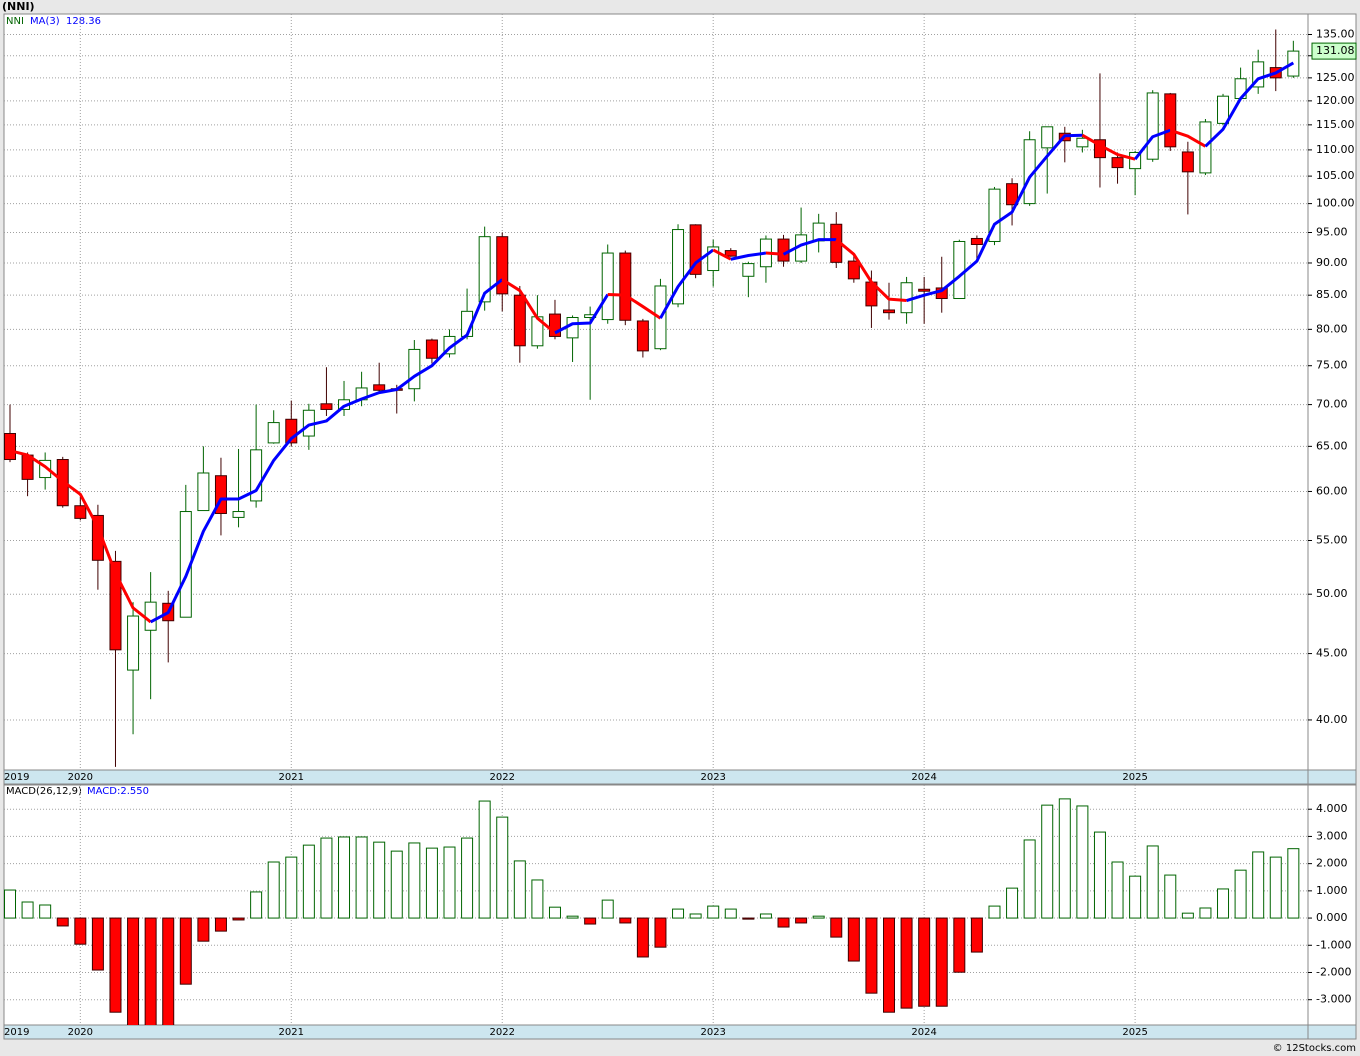 The width and height of the screenshot is (1360, 1056). What do you see at coordinates (1333, 944) in the screenshot?
I see `y-tick-label: -1.000` at bounding box center [1333, 944].